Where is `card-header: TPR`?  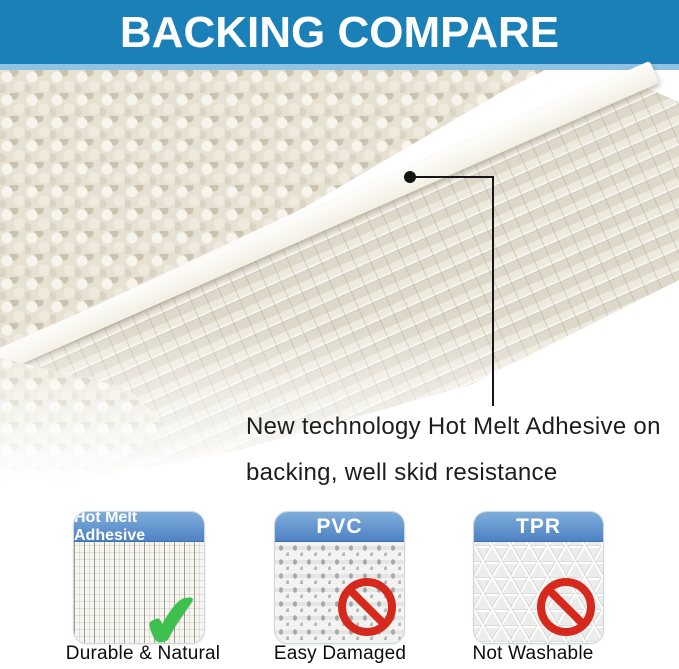 card-header: TPR is located at coordinates (538, 527).